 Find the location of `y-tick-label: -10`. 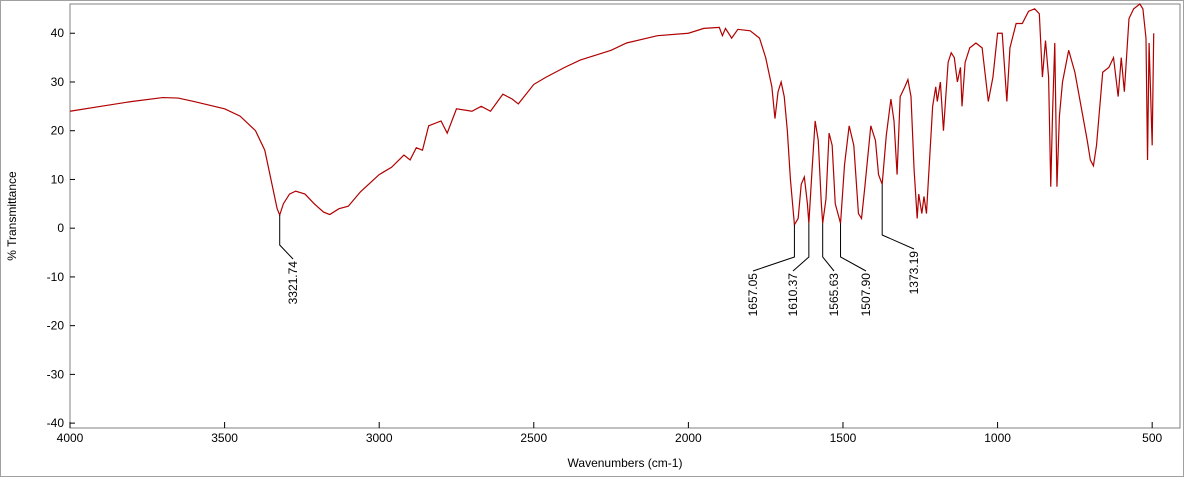

y-tick-label: -10 is located at coordinates (56, 277).